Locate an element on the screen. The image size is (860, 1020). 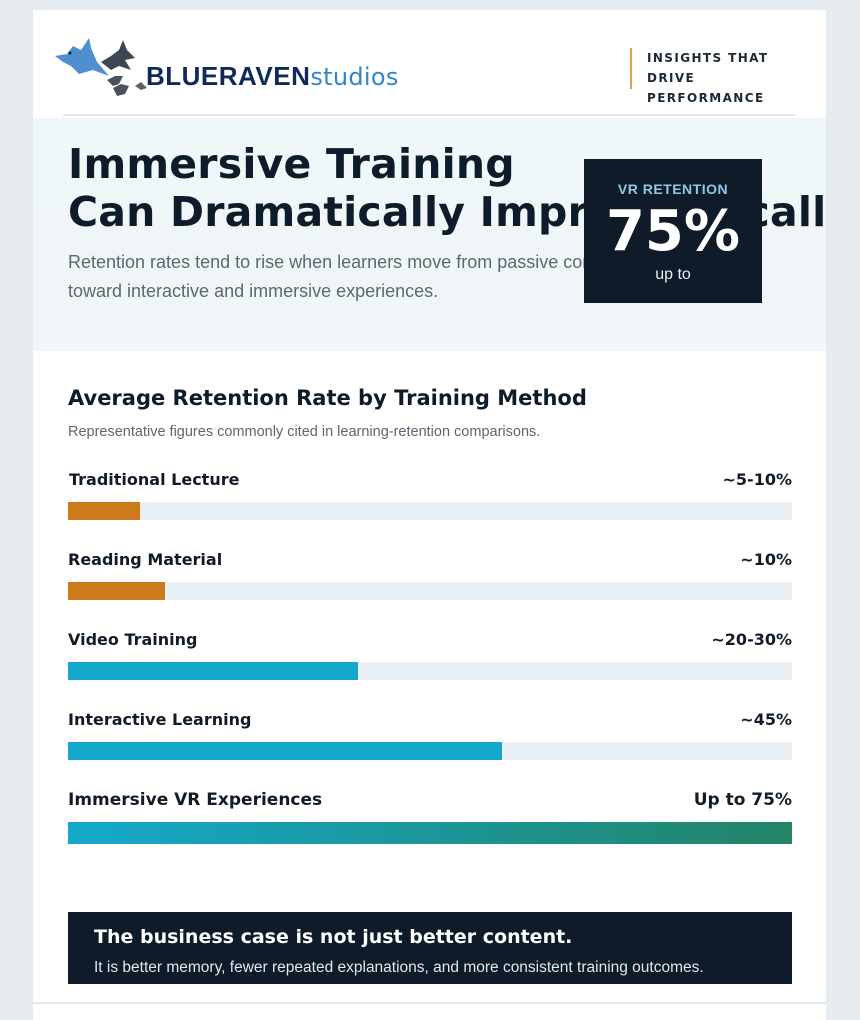
stat-value: 75% is located at coordinates (673, 231).